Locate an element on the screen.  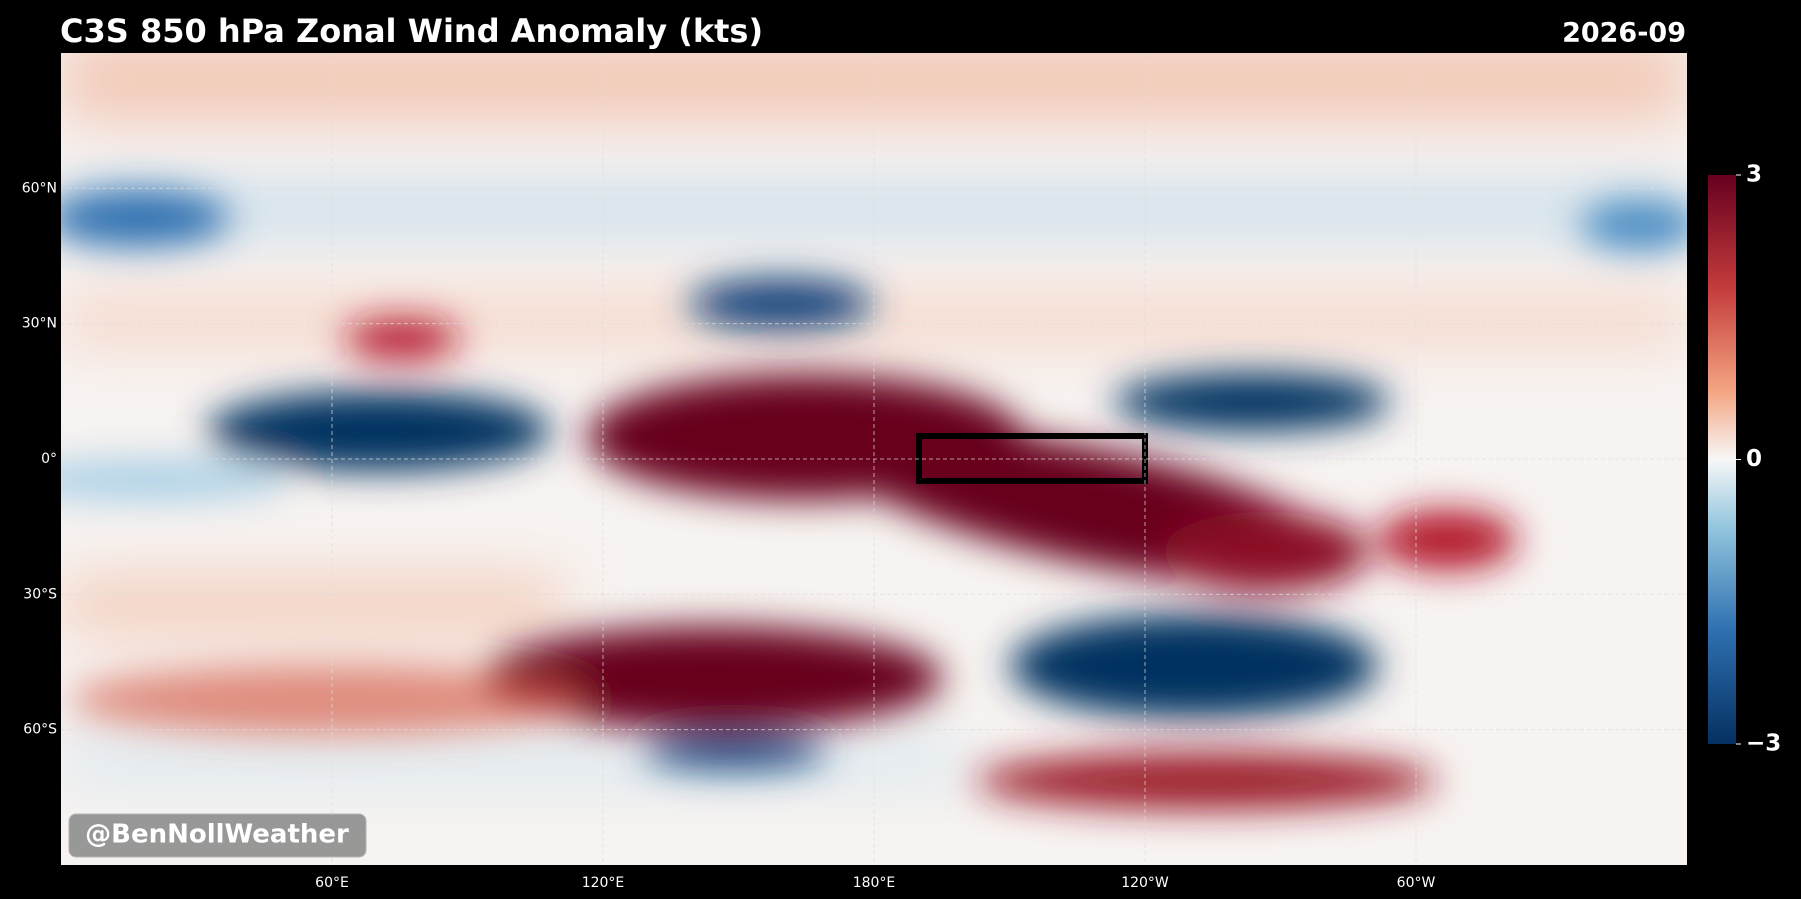
lon-tick-label: 60°W is located at coordinates (1416, 883).